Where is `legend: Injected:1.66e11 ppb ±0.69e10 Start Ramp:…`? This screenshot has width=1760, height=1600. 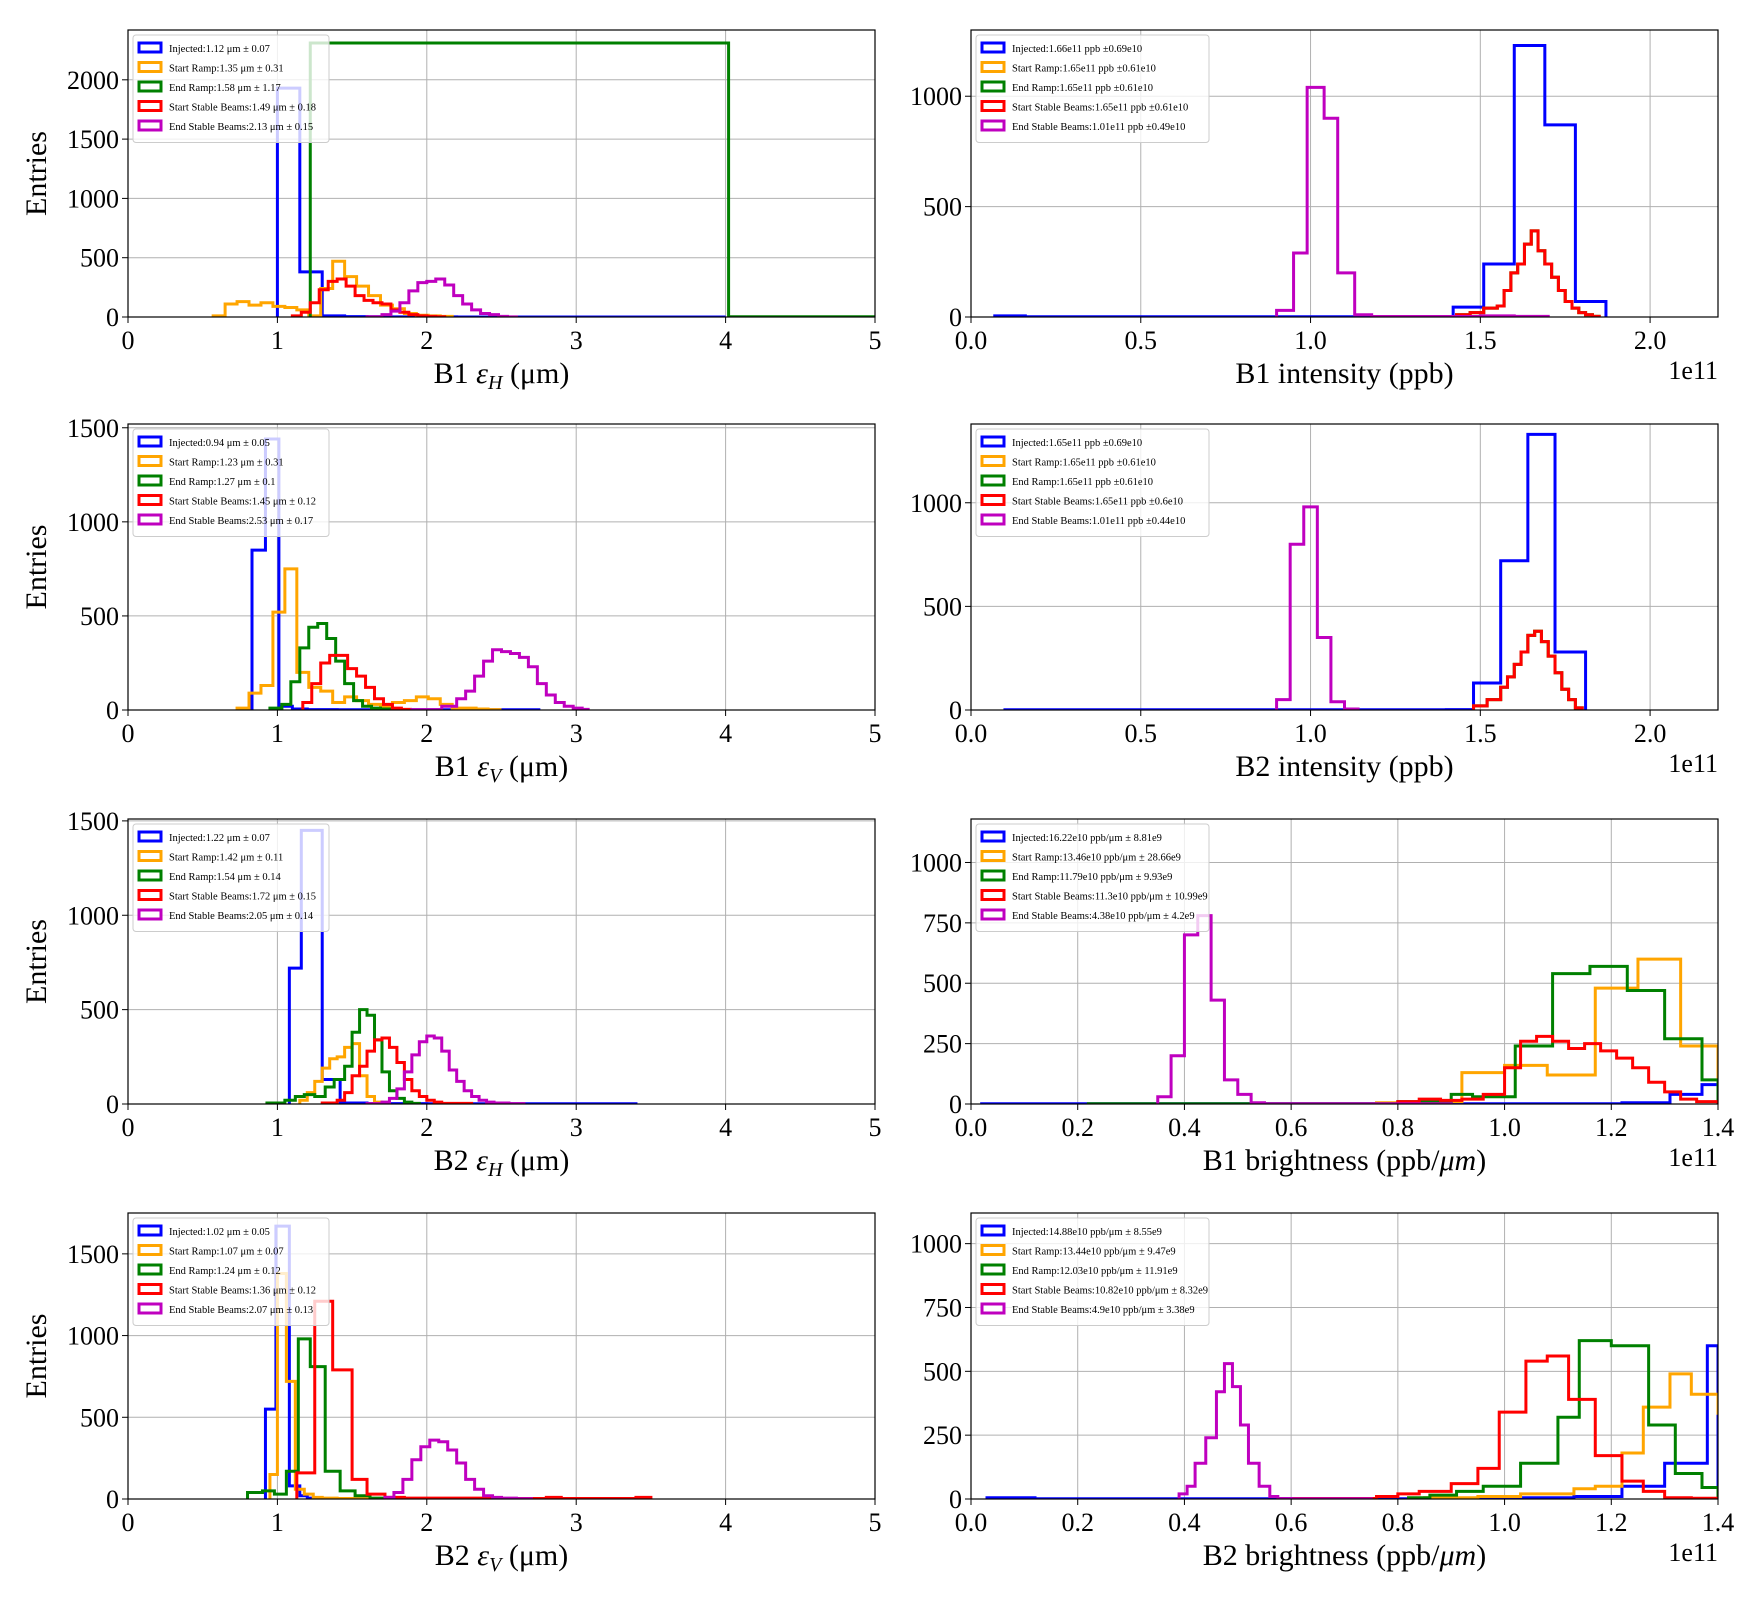
legend: Injected:1.66e11 ppb ±0.69e10 Start Ramp:… is located at coordinates (1092, 88).